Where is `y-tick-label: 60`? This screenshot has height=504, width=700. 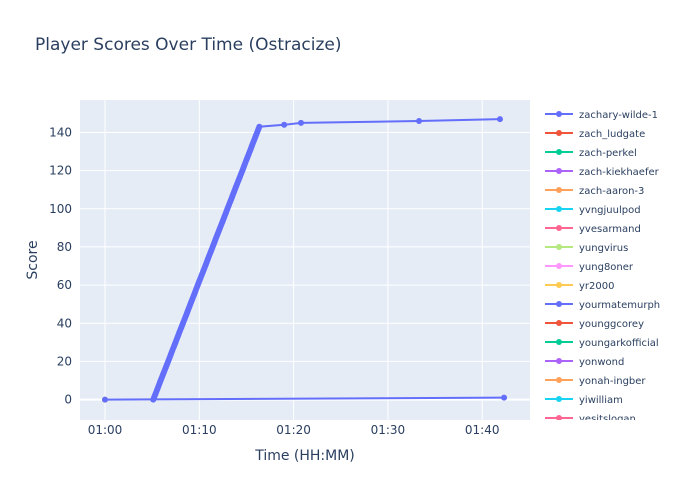 y-tick-label: 60 is located at coordinates (64, 285).